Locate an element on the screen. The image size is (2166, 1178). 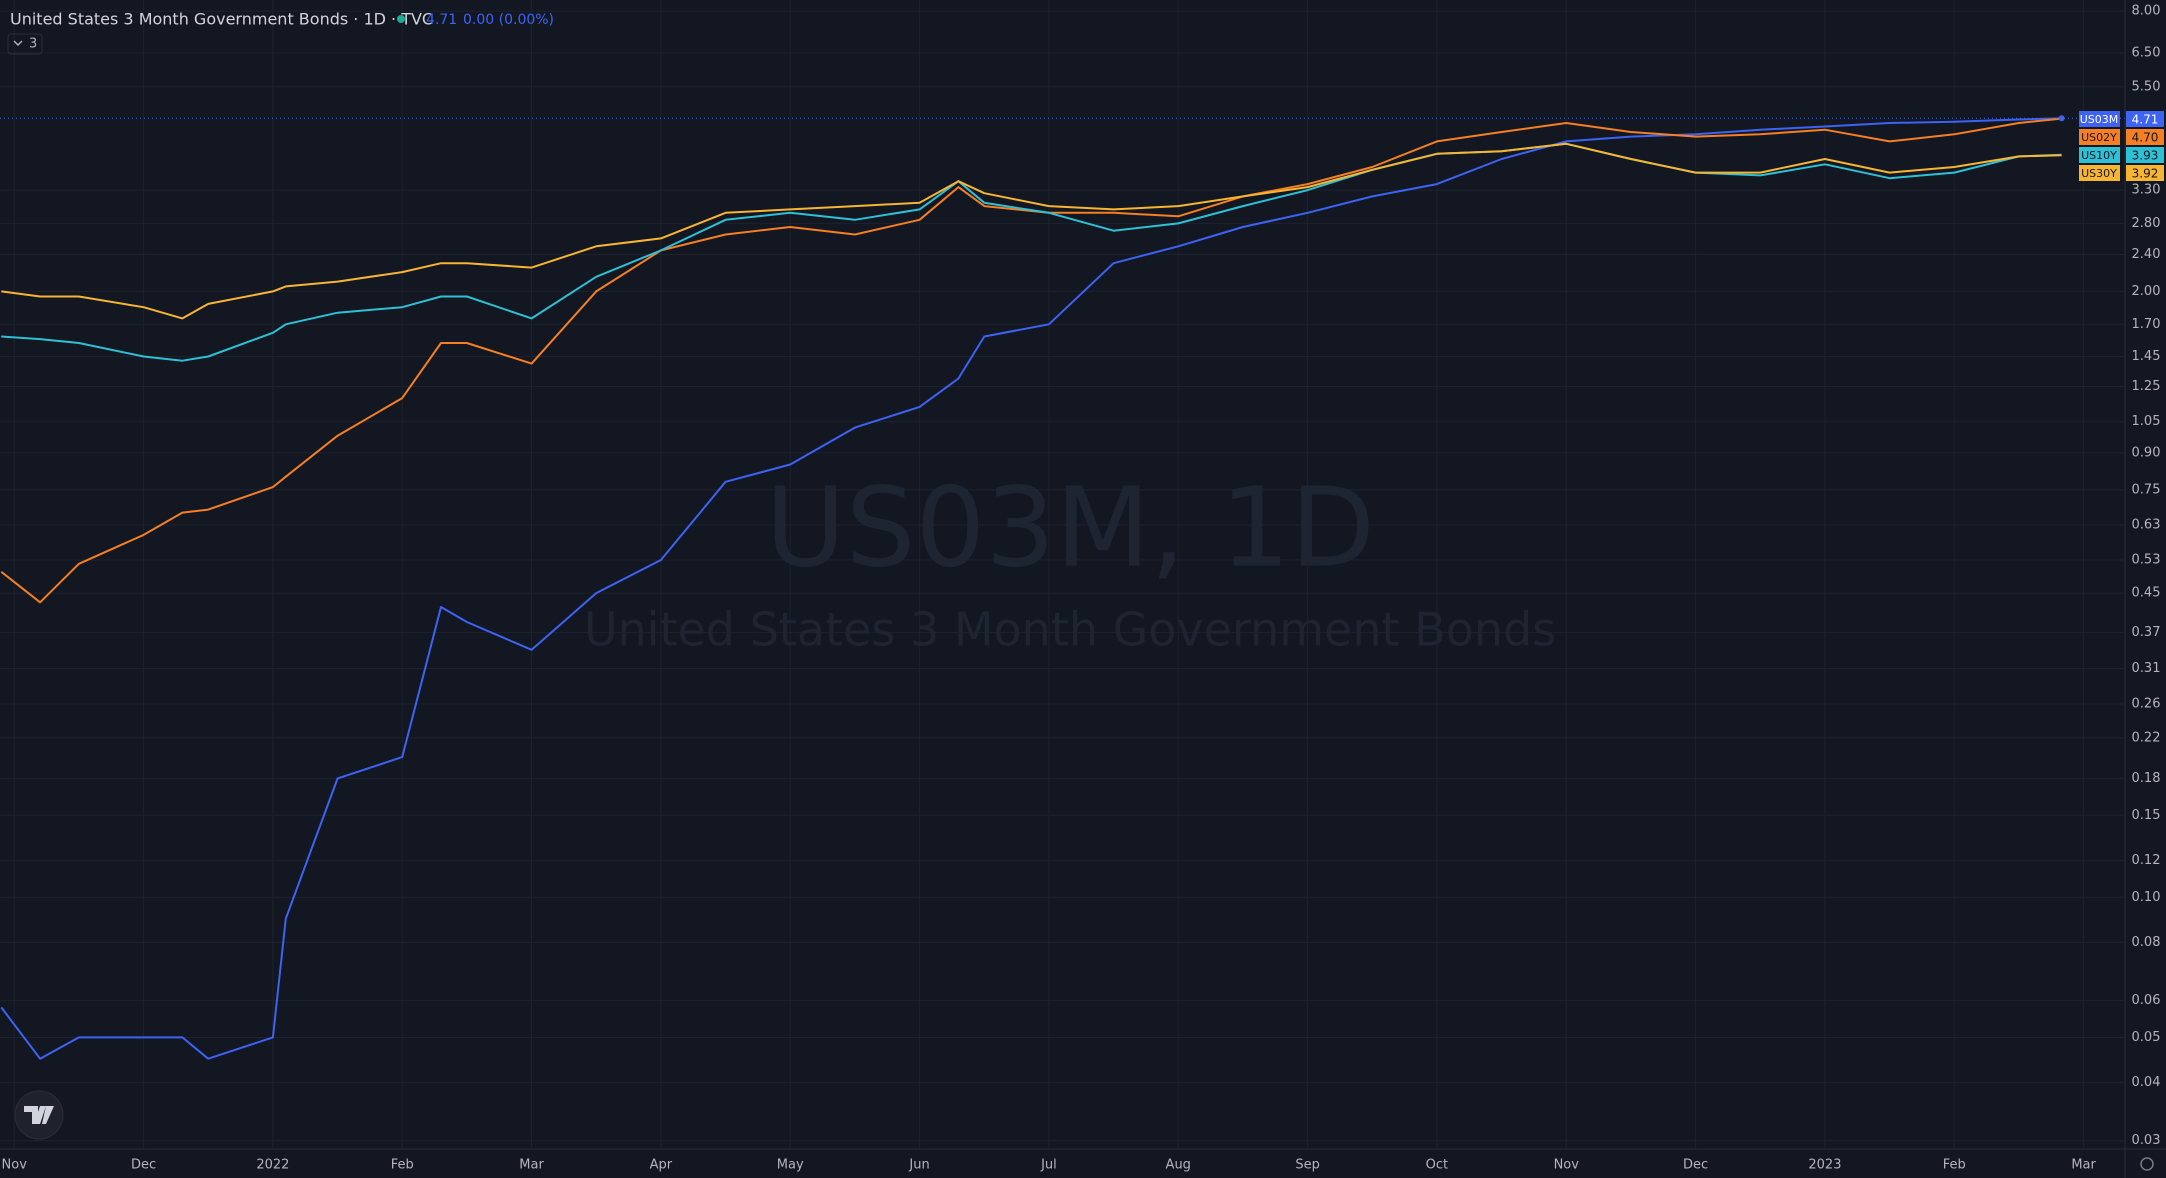
y-tick-label: 0.45 is located at coordinates (2146, 593).